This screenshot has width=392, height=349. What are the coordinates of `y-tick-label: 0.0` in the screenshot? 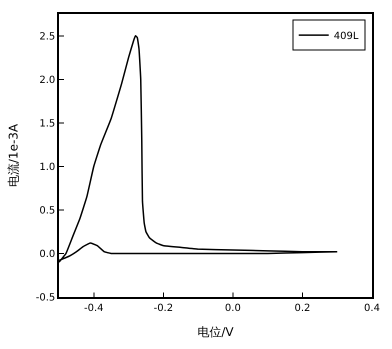 It's located at (47, 254).